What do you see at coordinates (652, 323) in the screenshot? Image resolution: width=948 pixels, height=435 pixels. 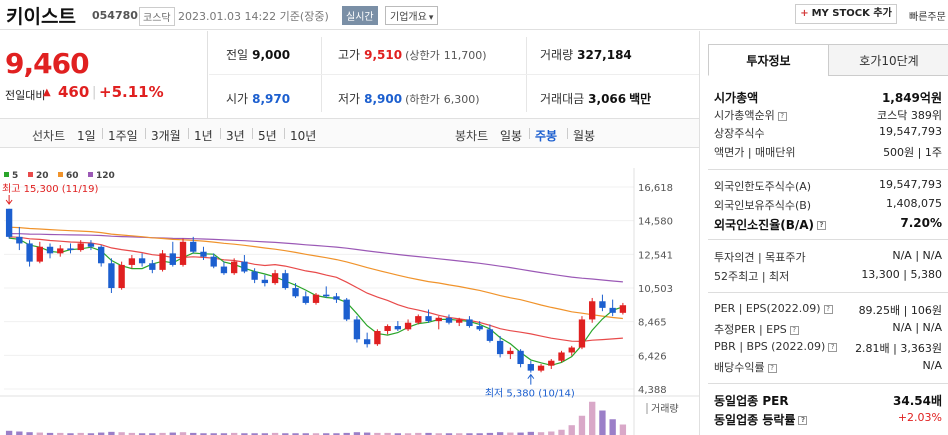 I see `y-tick-label: 8,465` at bounding box center [652, 323].